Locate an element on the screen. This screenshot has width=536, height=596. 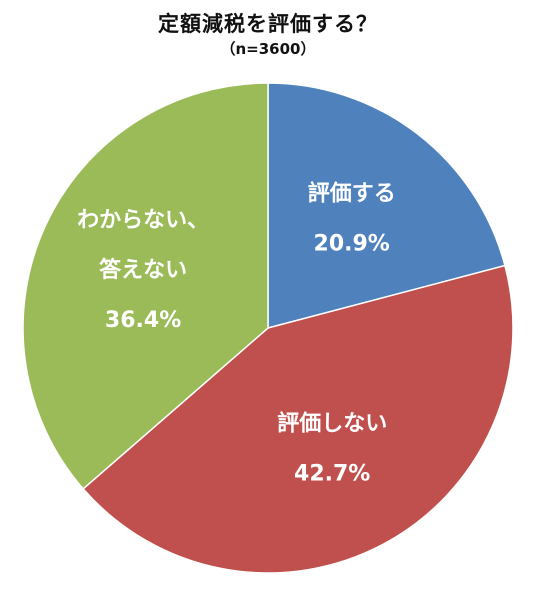
slice-category-label-2: わからない、 is located at coordinates (143, 220).